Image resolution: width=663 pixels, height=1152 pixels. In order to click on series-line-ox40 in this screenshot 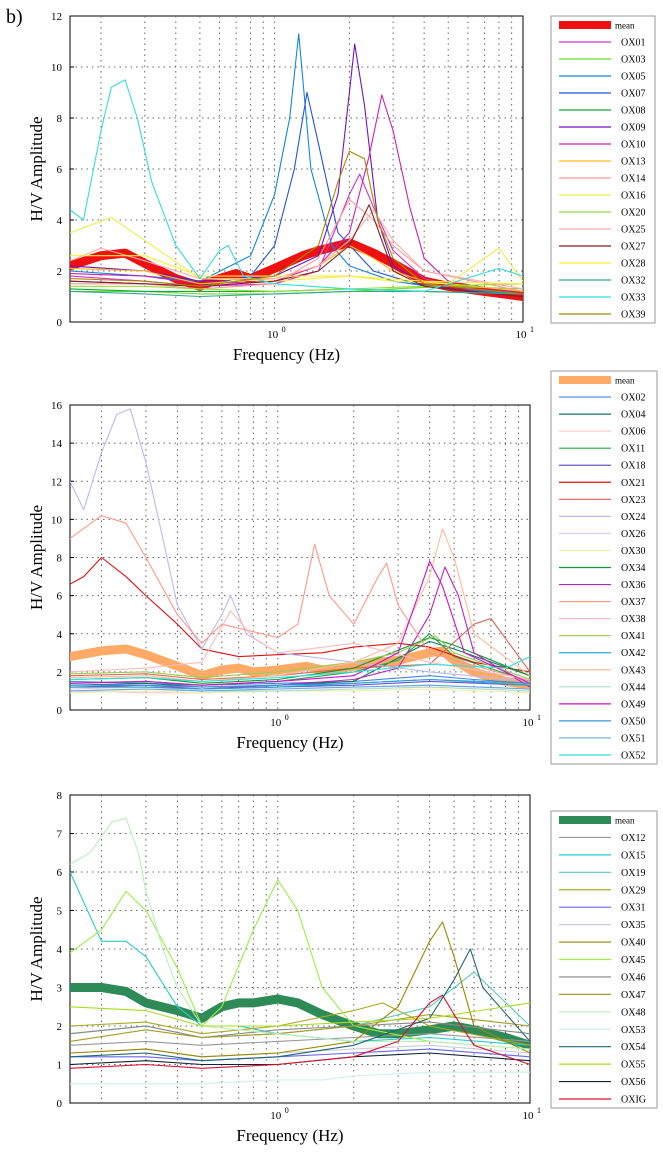, I will do `click(300, 989)`.